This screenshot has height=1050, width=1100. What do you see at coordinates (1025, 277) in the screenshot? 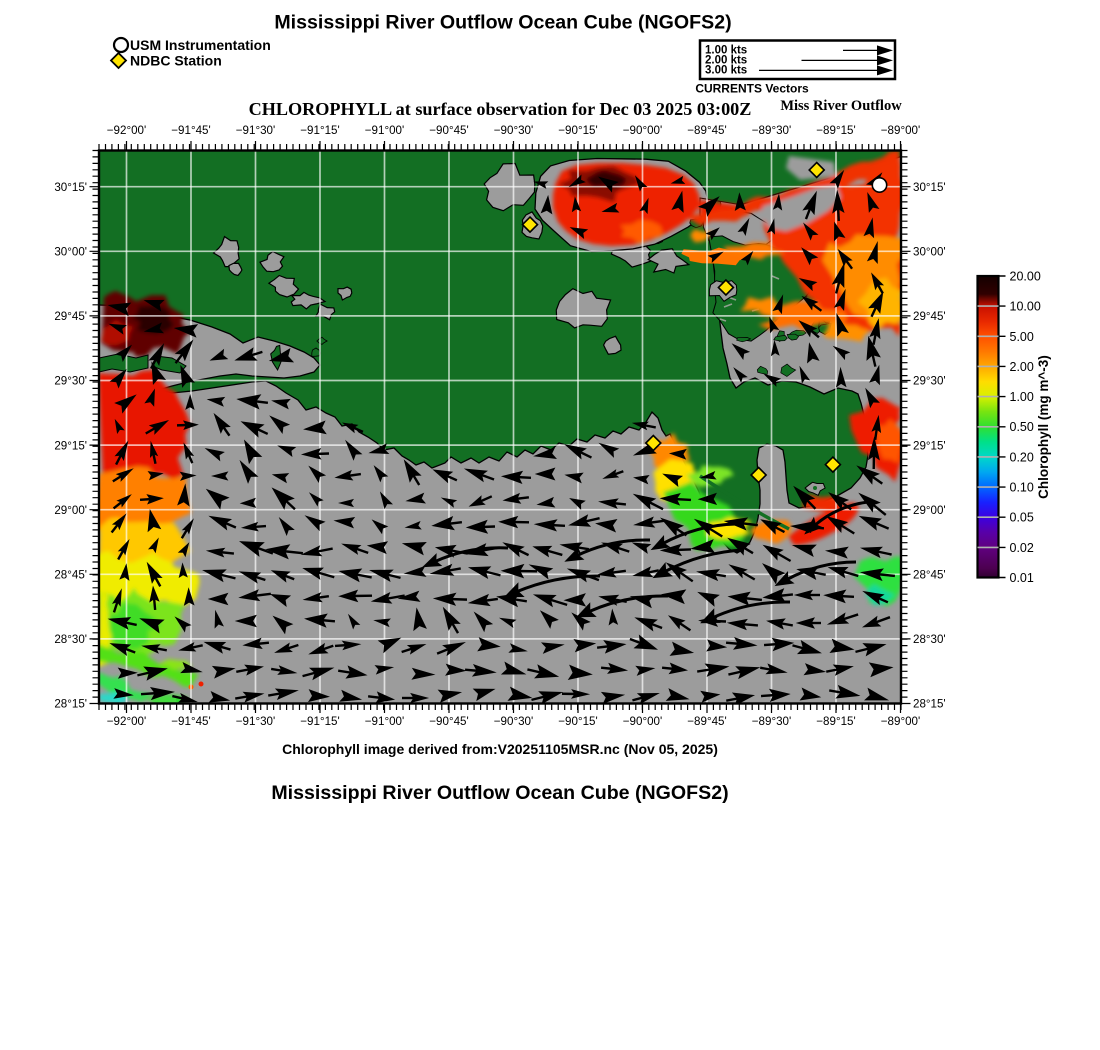
I see `svg-text: 20.00` at bounding box center [1025, 277].